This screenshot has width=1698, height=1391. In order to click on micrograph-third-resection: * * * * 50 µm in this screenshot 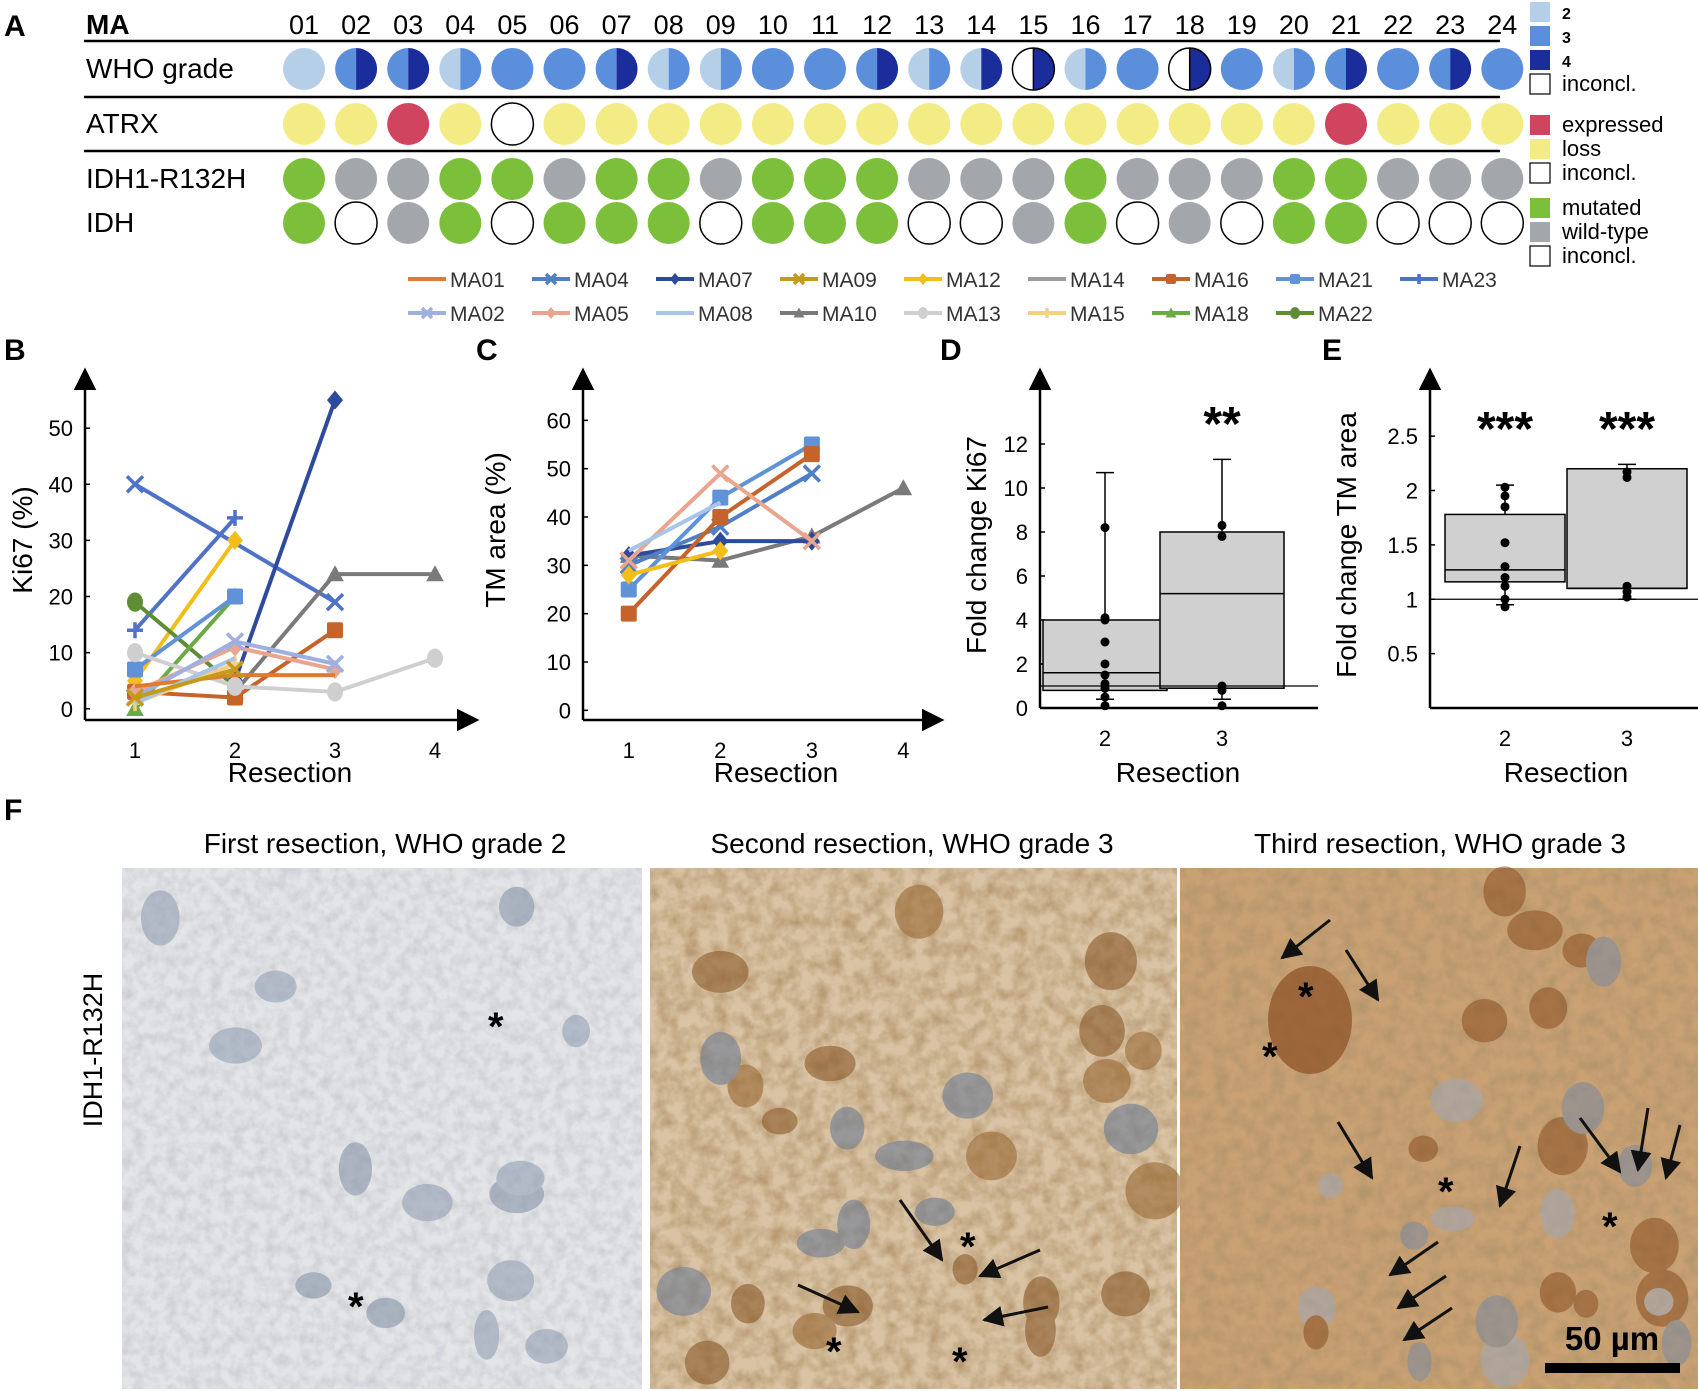, I will do `click(1439, 1127)`.